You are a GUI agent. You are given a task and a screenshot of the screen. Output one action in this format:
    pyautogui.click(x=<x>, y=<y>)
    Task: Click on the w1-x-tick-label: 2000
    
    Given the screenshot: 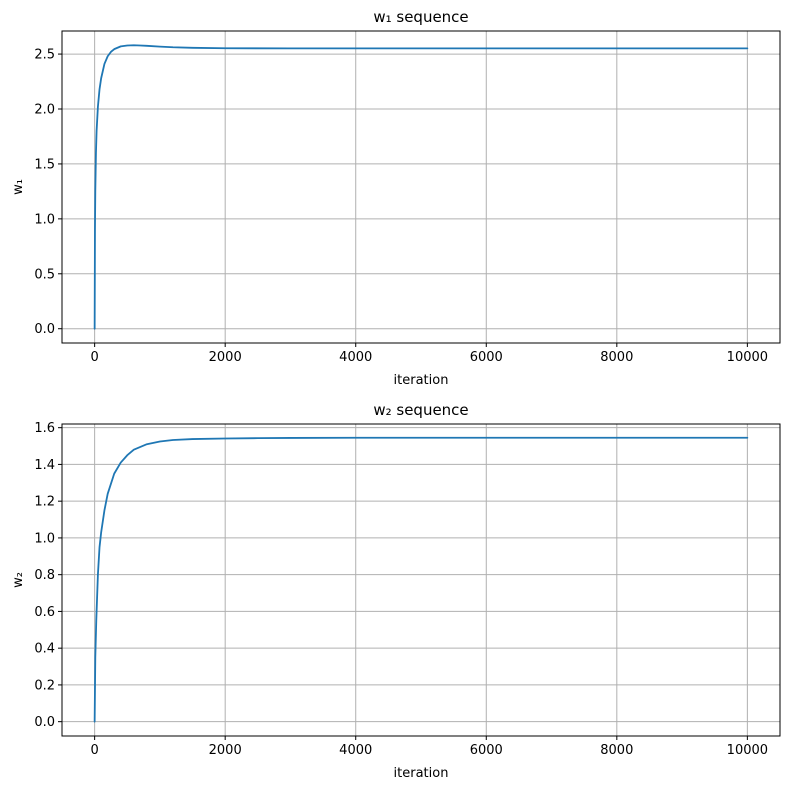 What is the action you would take?
    pyautogui.click(x=225, y=357)
    